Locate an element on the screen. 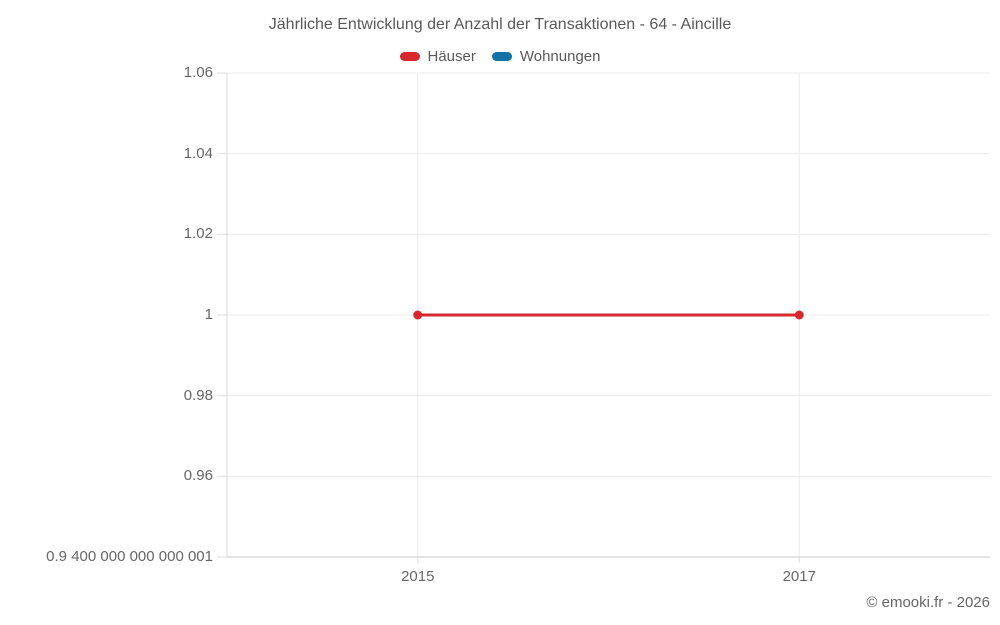 This screenshot has width=1000, height=625. chart-legend: Häuser Wohnungen is located at coordinates (500, 56).